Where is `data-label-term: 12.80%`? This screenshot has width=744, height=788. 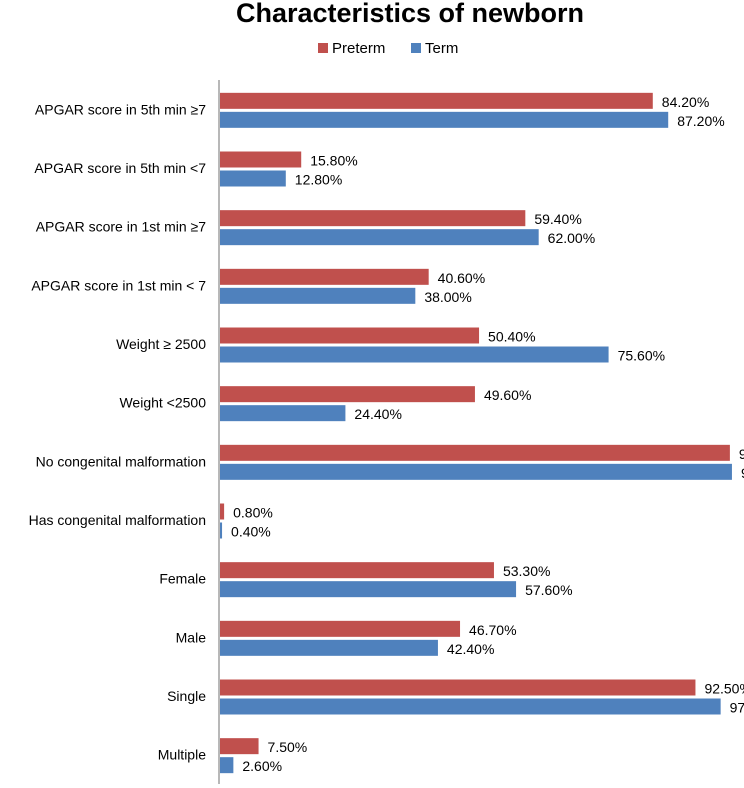
data-label-term: 12.80% is located at coordinates (318, 180).